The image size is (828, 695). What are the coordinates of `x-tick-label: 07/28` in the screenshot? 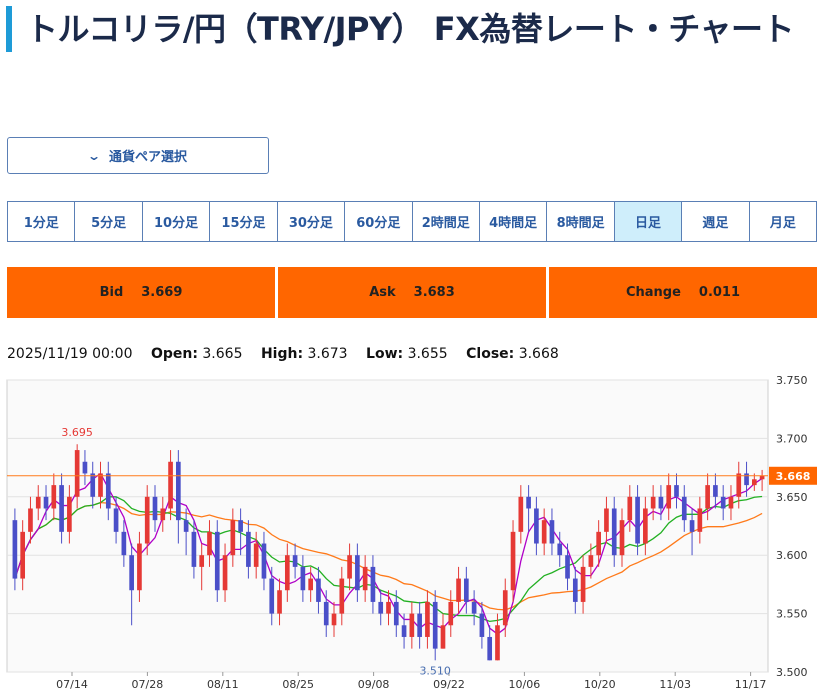 It's located at (148, 684).